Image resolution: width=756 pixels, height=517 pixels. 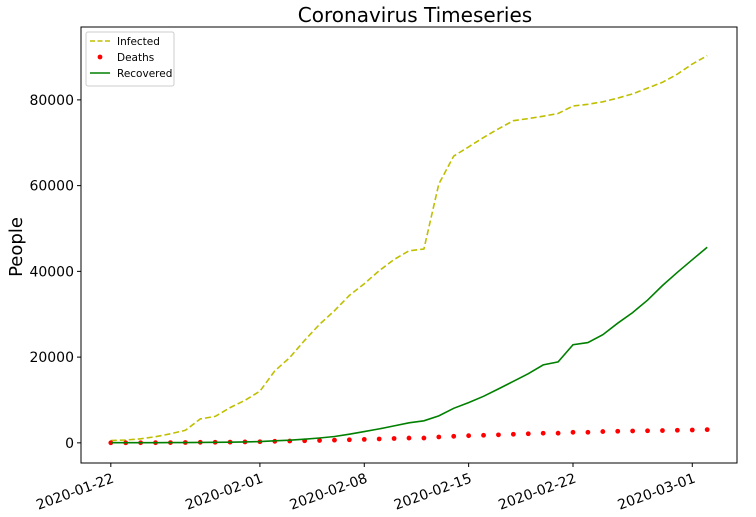 I want to click on y-tick-label: 60000, so click(x=51, y=187).